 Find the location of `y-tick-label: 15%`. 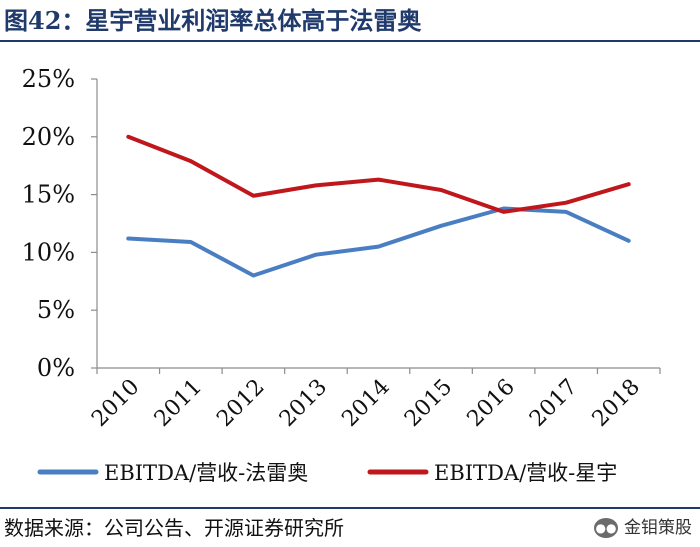

y-tick-label: 15% is located at coordinates (48, 195).